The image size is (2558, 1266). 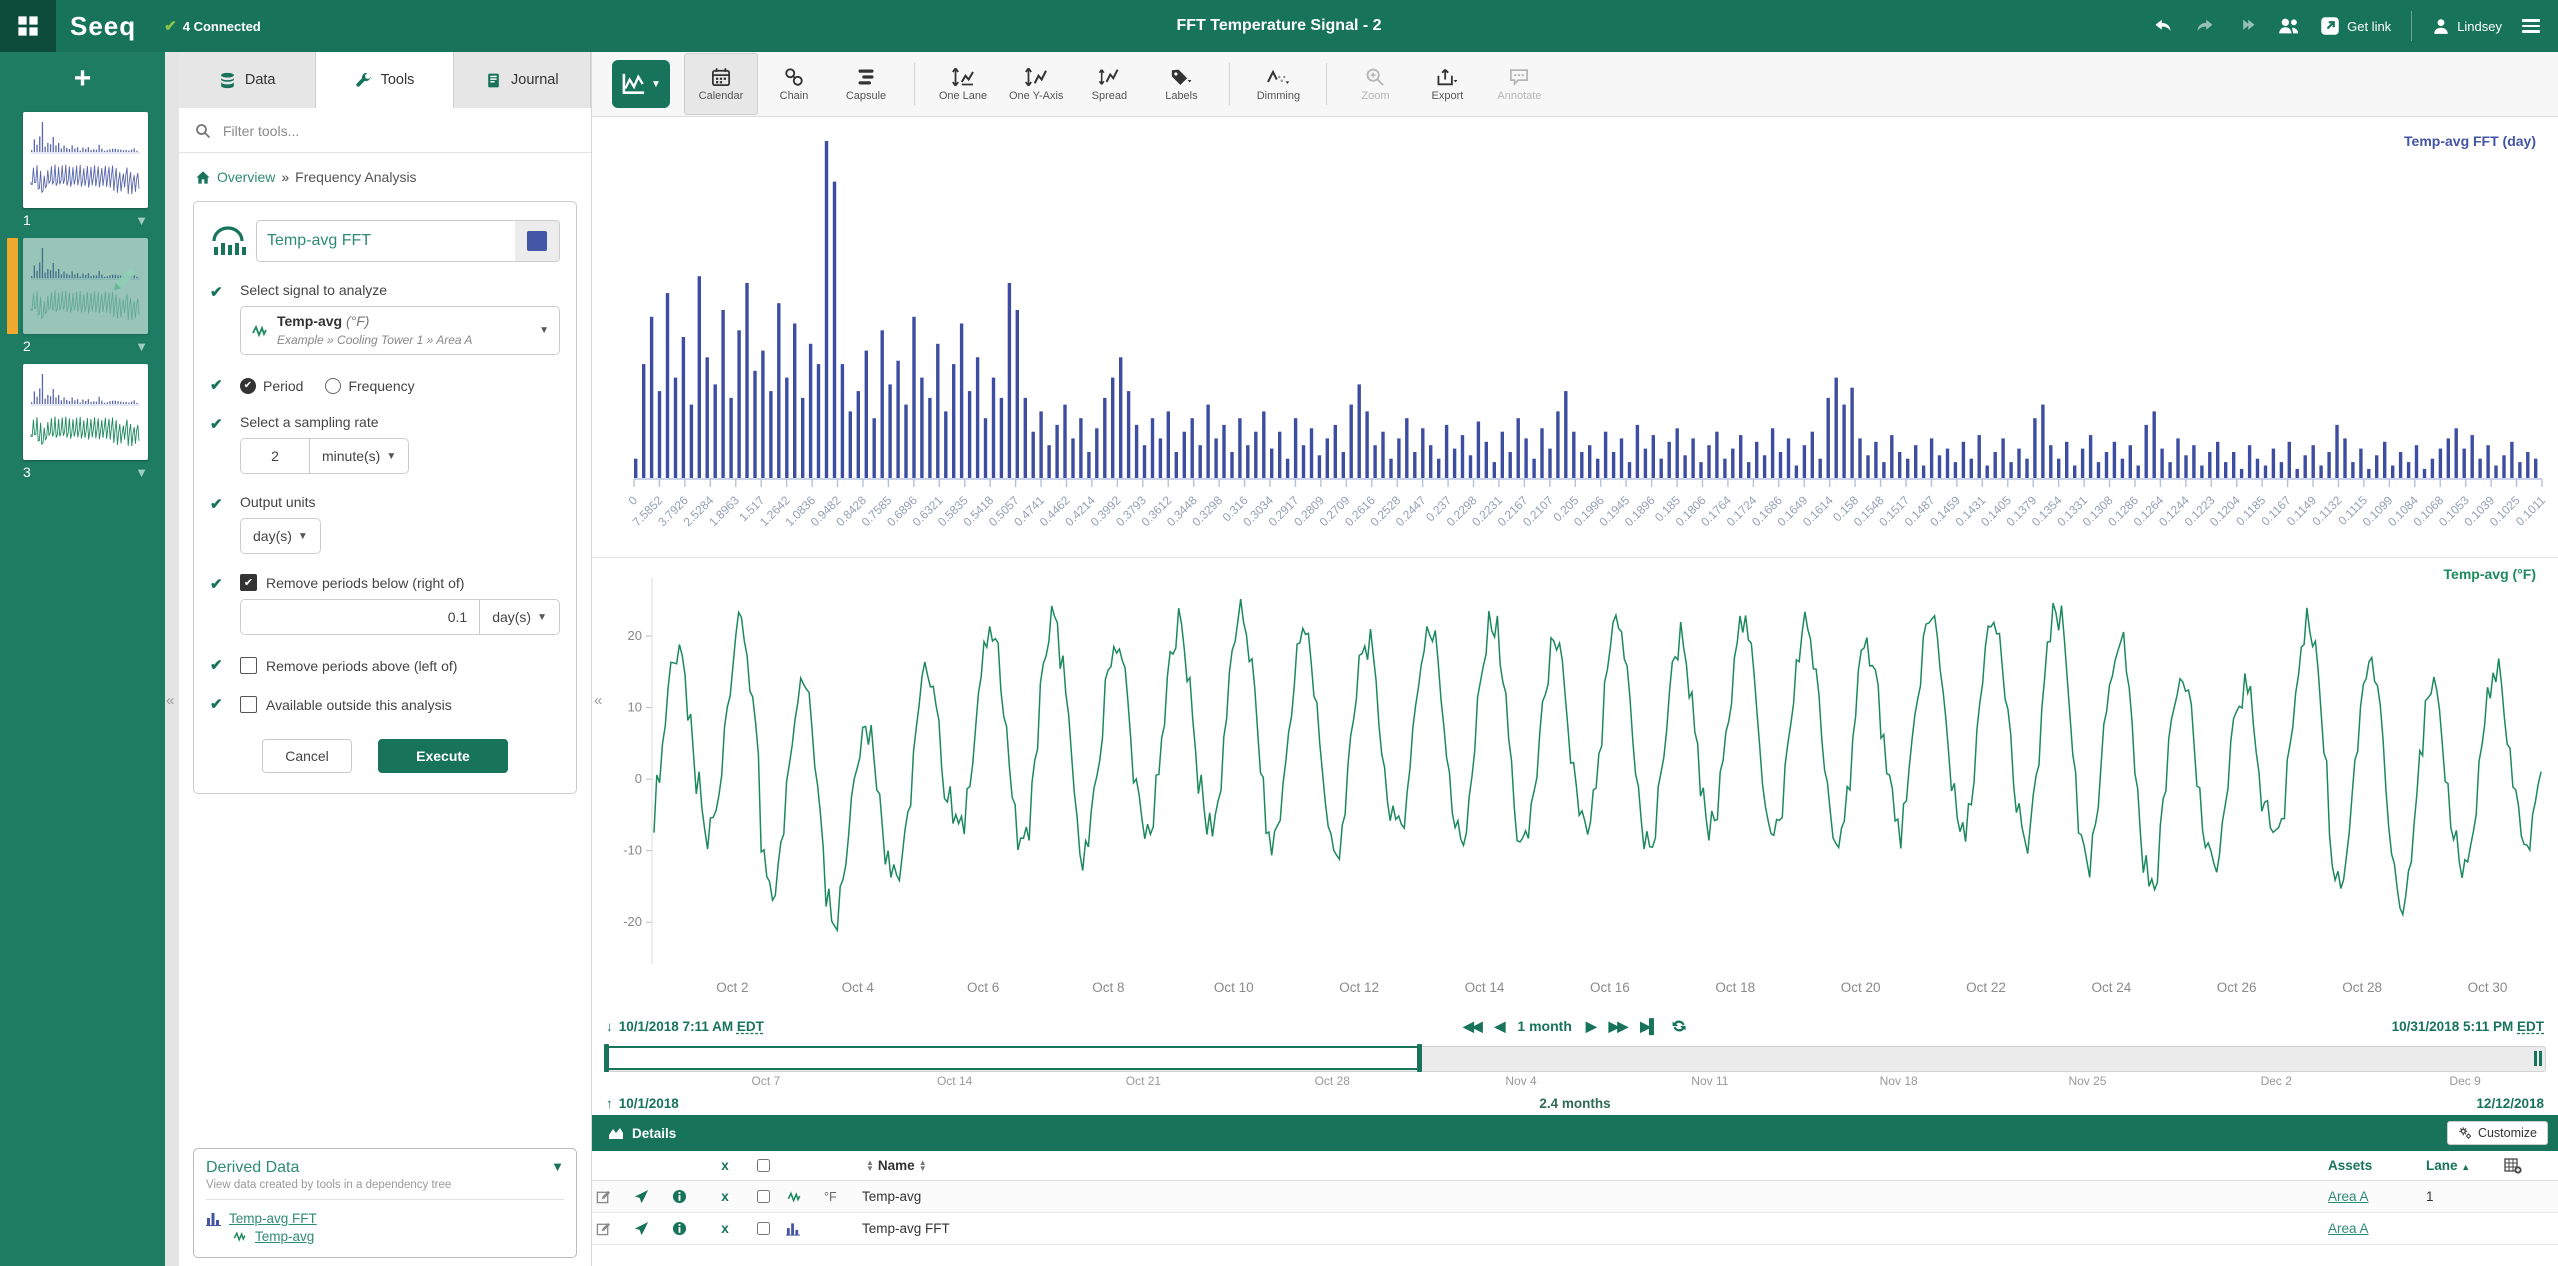 What do you see at coordinates (2467, 1026) in the screenshot?
I see `display-range-end: 10/31/2018 5:11 PM EDT` at bounding box center [2467, 1026].